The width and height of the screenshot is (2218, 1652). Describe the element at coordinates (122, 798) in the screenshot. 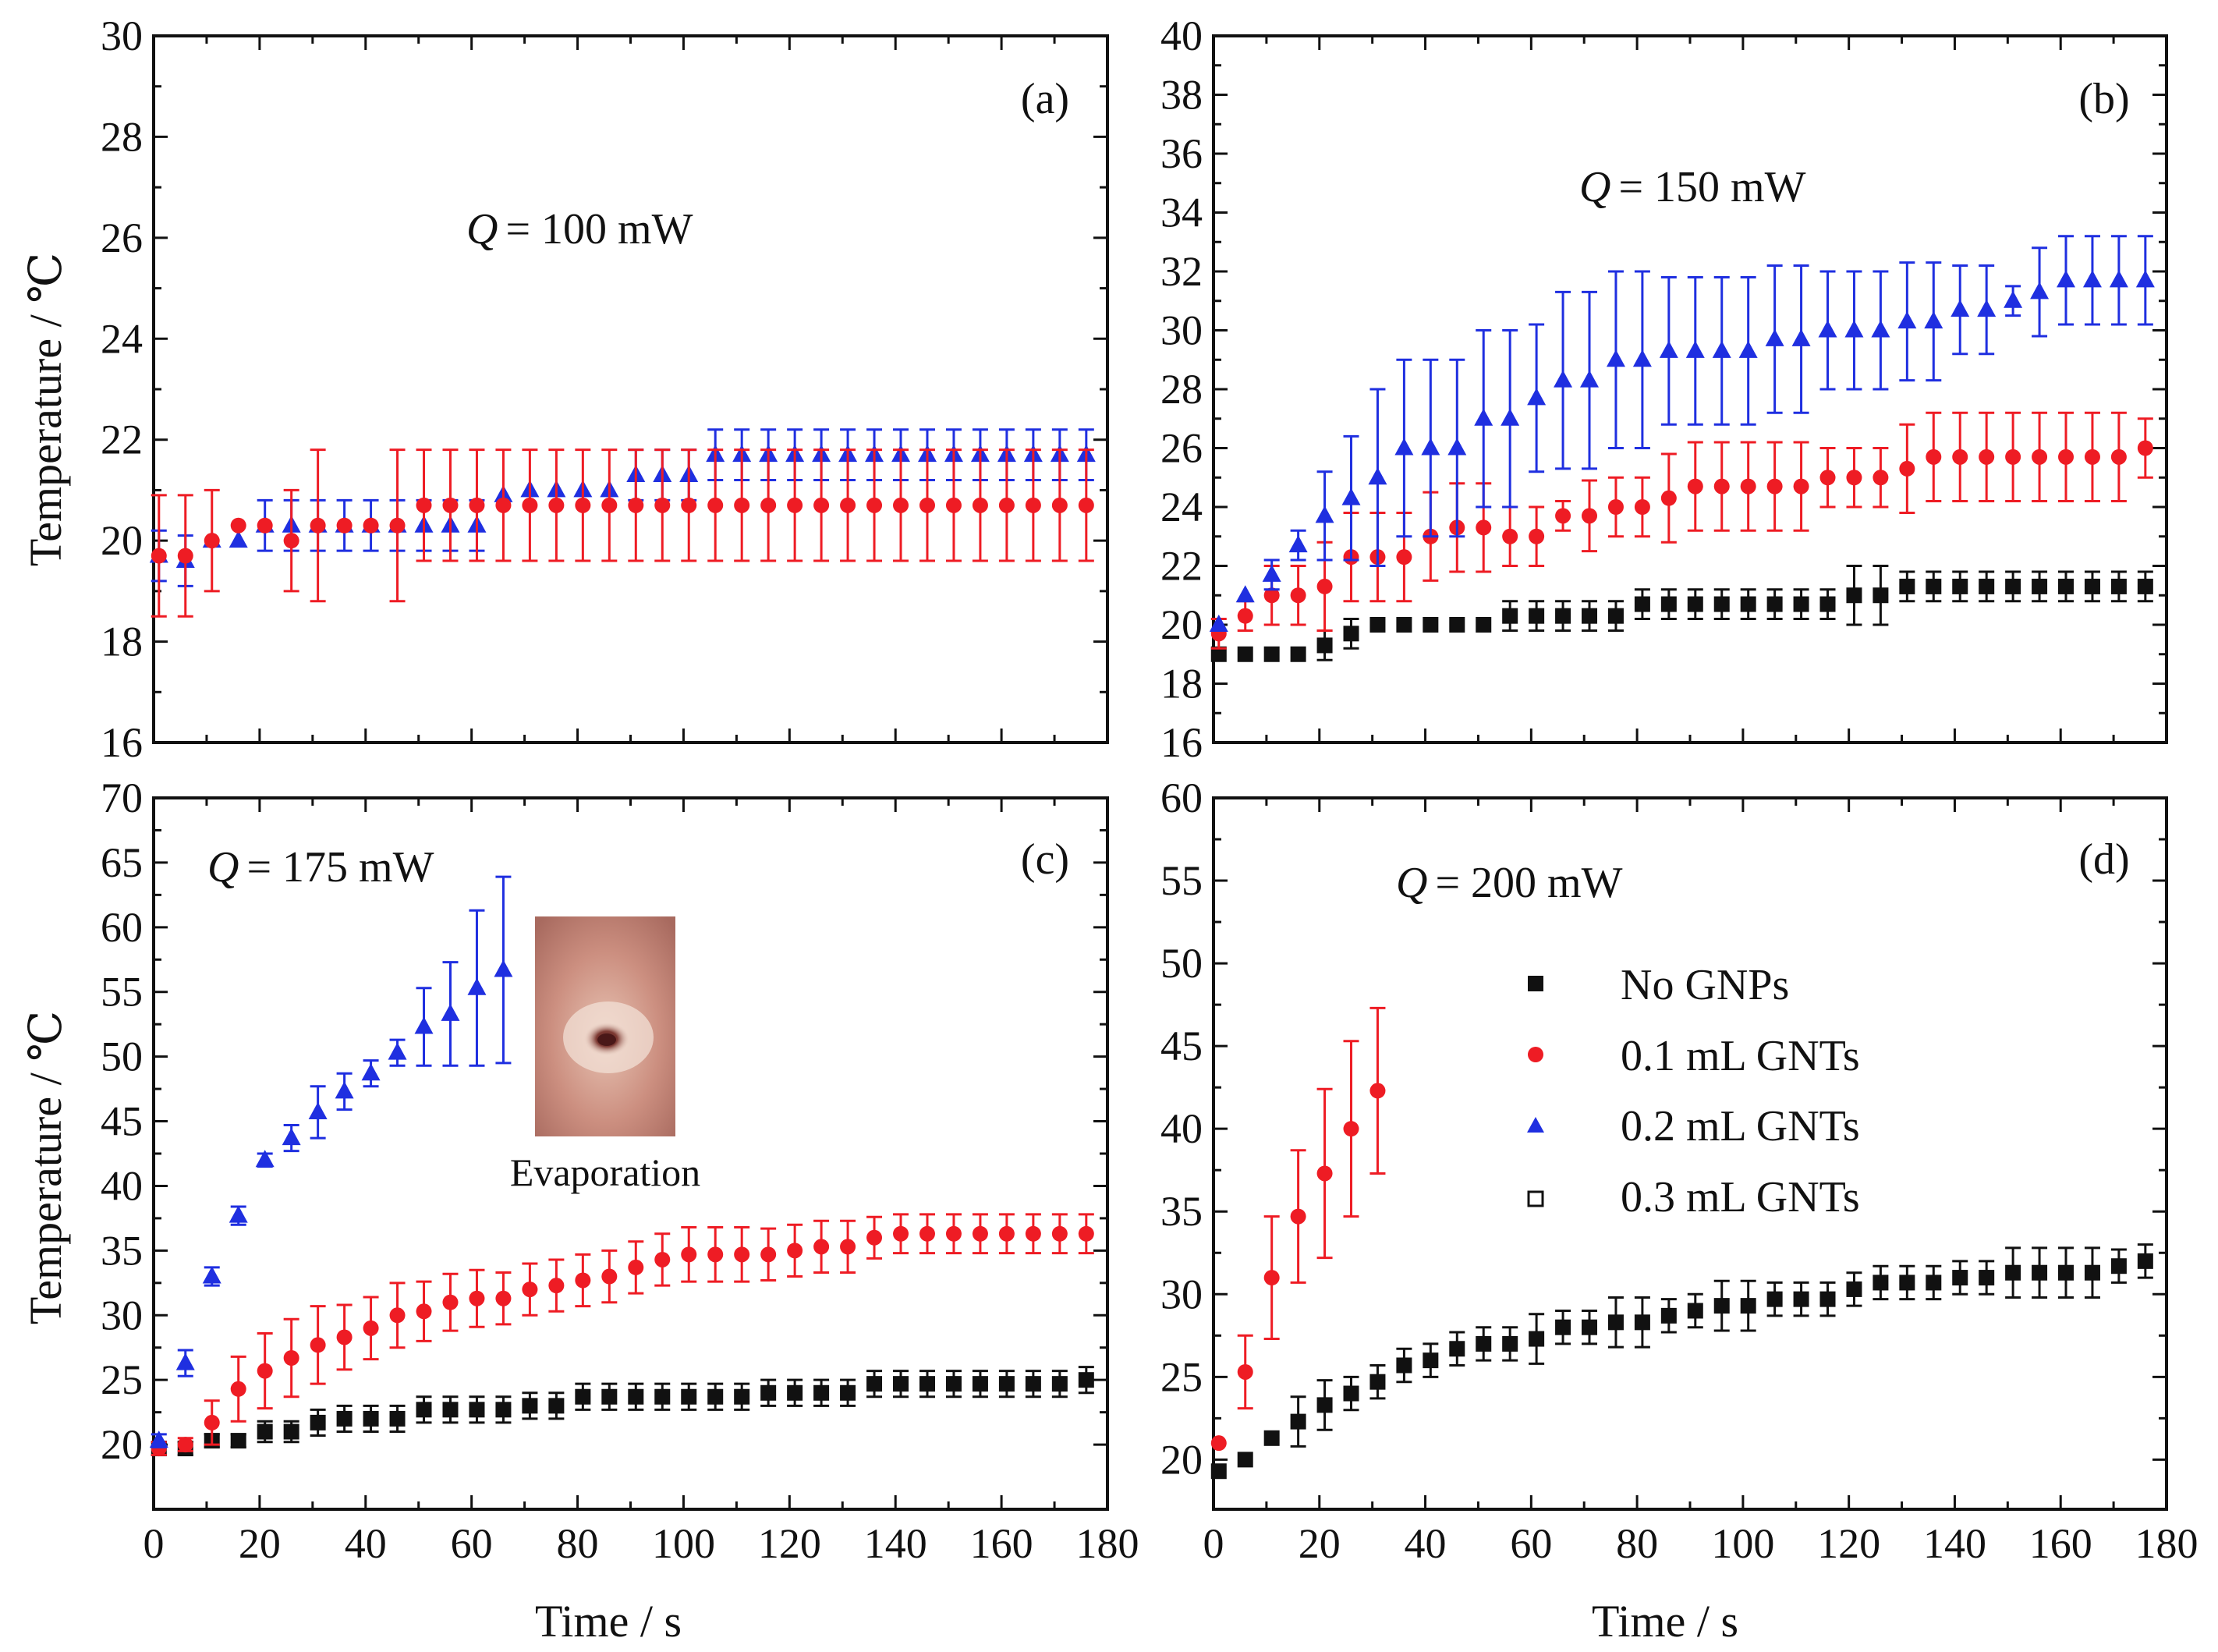

I see `y-tick-label: 70` at that location.